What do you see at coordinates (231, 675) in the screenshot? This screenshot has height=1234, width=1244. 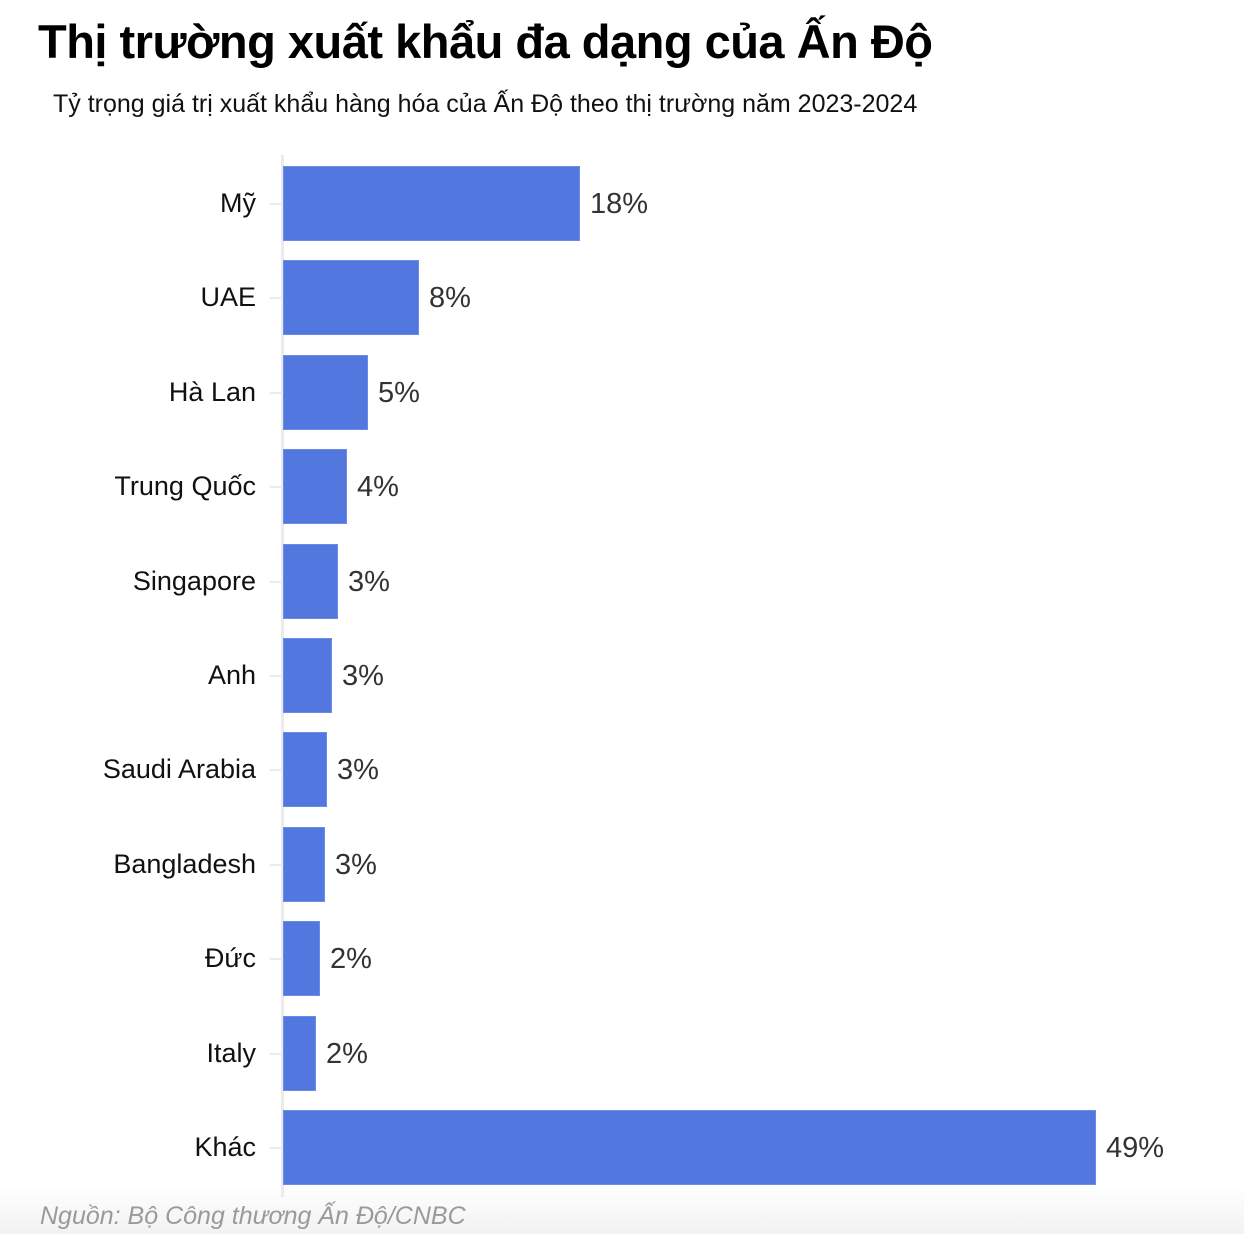 I see `category-label: Anh` at bounding box center [231, 675].